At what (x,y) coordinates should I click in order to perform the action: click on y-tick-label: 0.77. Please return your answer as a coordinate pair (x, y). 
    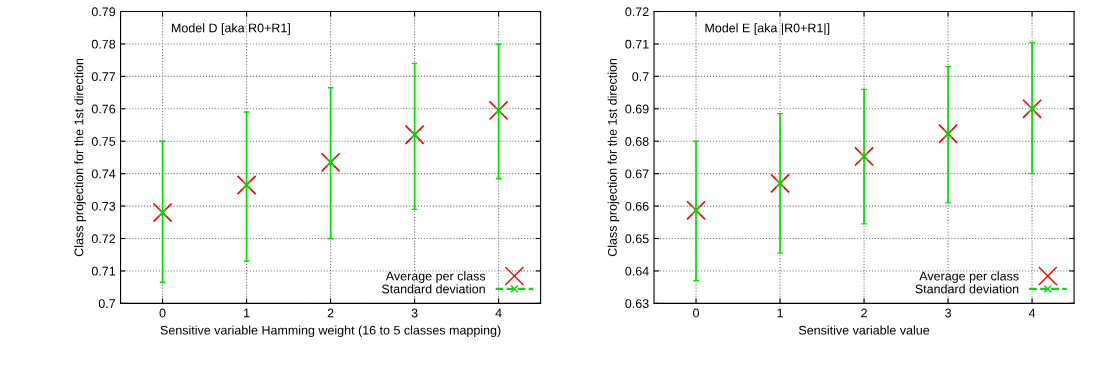
    Looking at the image, I should click on (103, 77).